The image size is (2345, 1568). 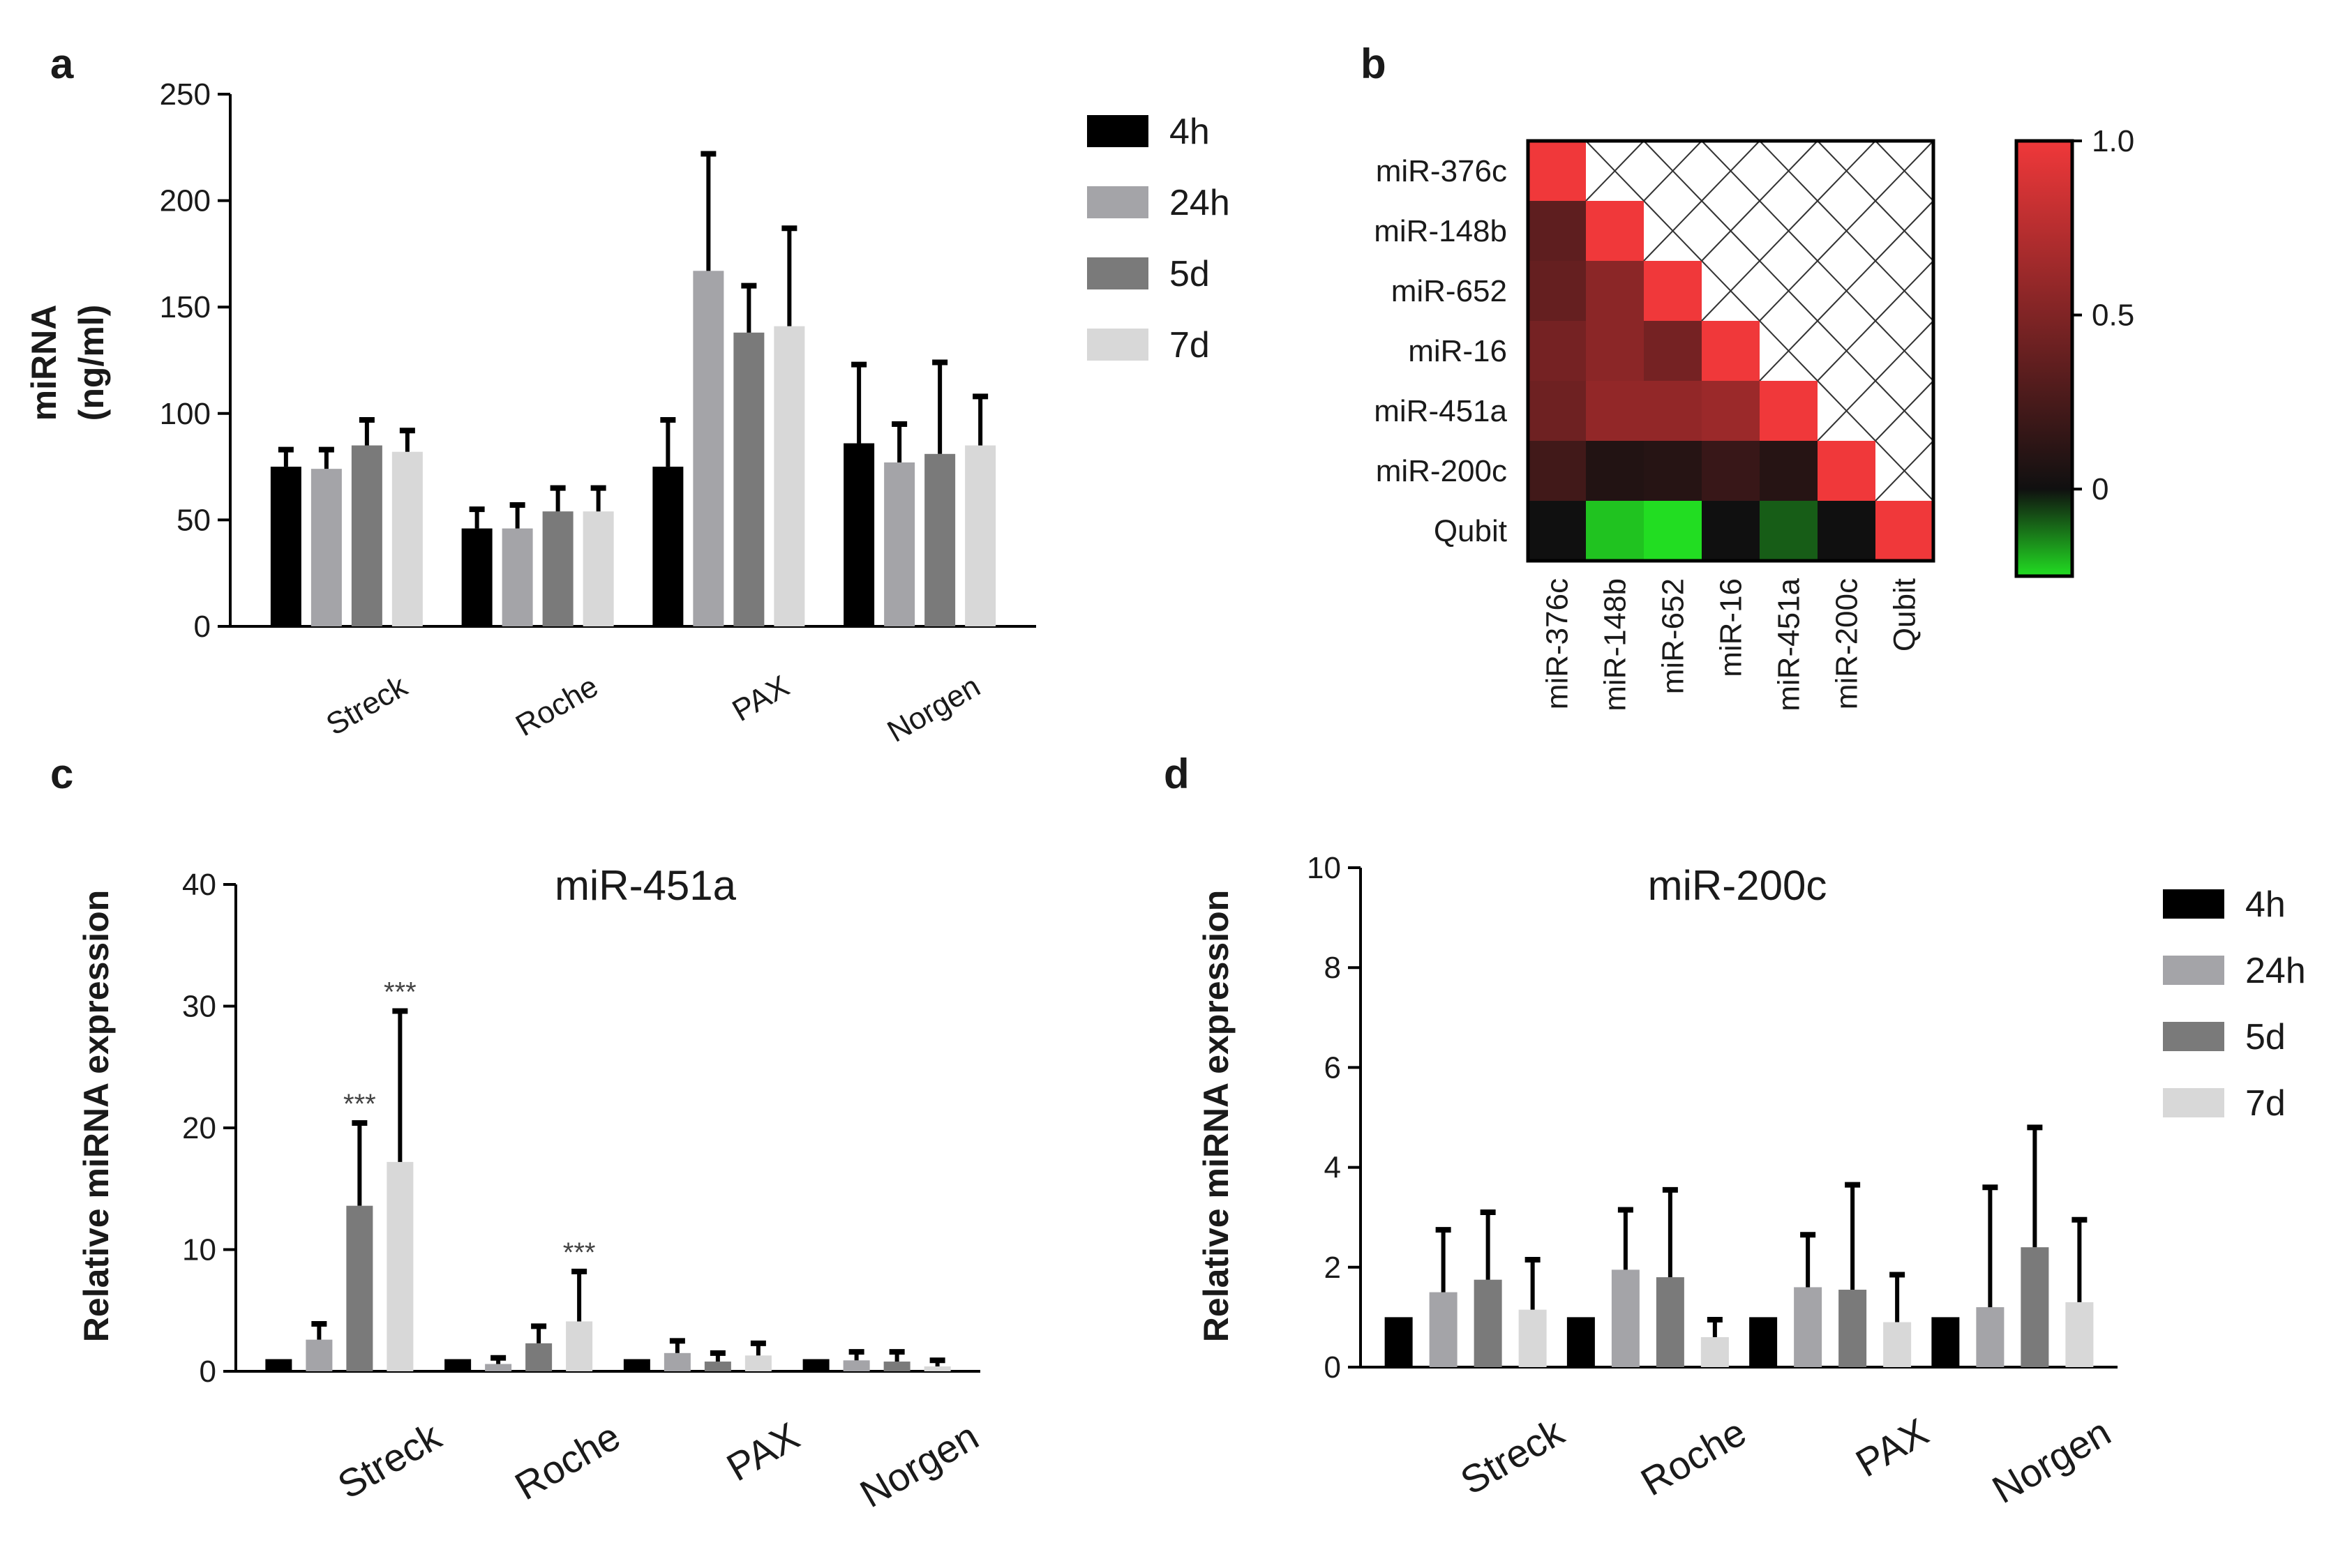 What do you see at coordinates (646, 885) in the screenshot?
I see `panel-c-title: miR-451a` at bounding box center [646, 885].